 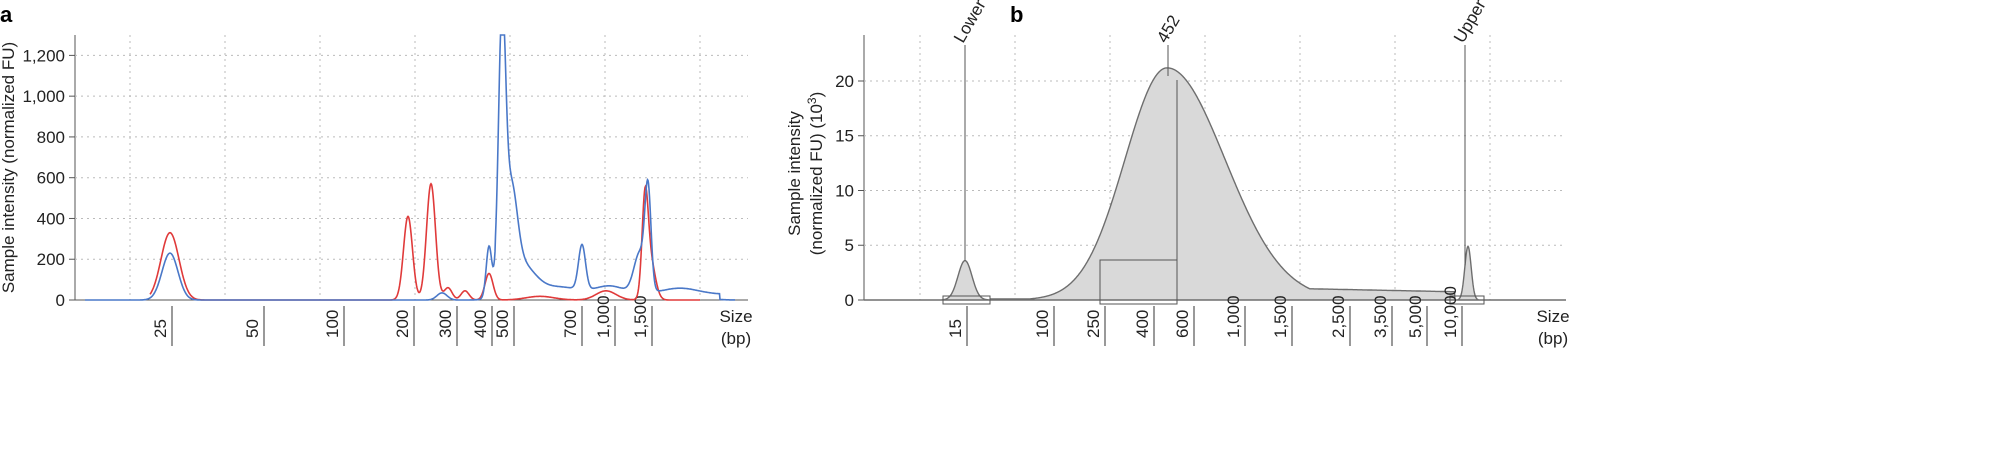 What do you see at coordinates (43, 55) in the screenshot?
I see `y-tick-label-a: 1,200` at bounding box center [43, 55].